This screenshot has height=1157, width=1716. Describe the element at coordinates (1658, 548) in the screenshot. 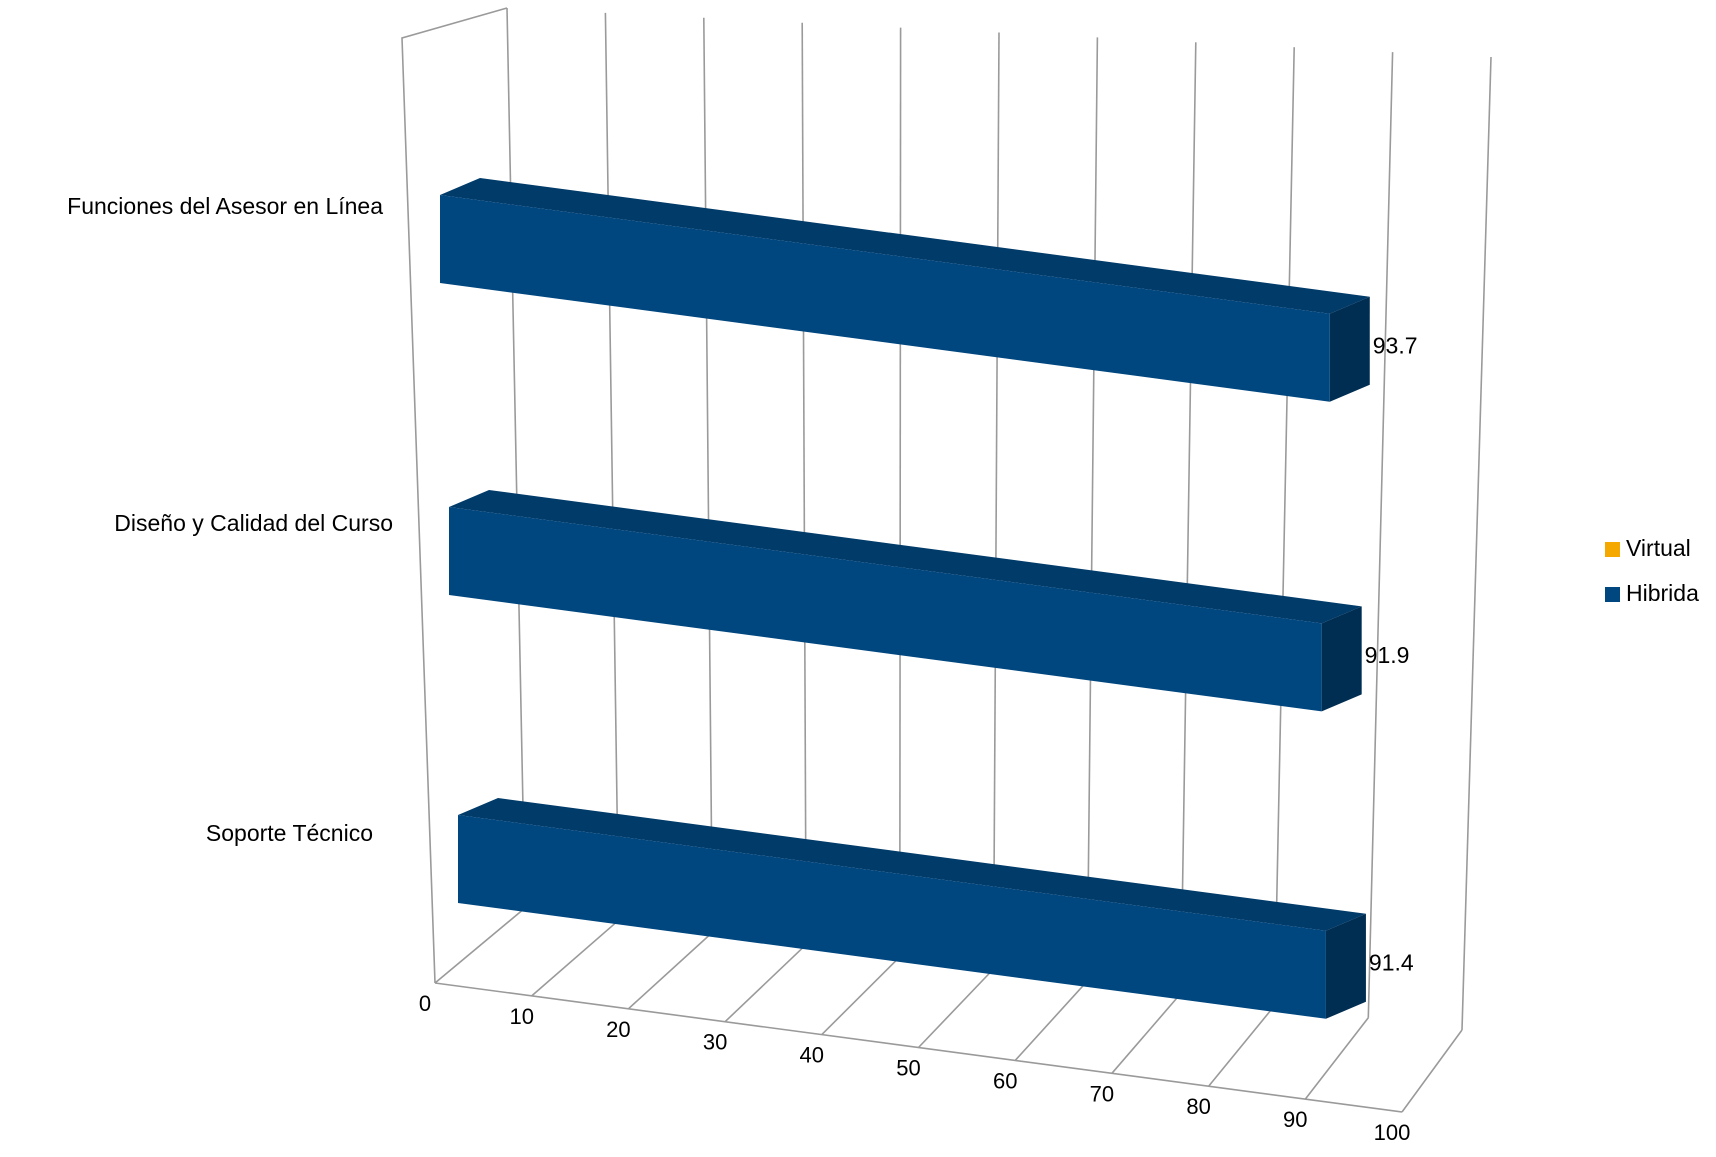

I see `legend-label: Virtual` at that location.